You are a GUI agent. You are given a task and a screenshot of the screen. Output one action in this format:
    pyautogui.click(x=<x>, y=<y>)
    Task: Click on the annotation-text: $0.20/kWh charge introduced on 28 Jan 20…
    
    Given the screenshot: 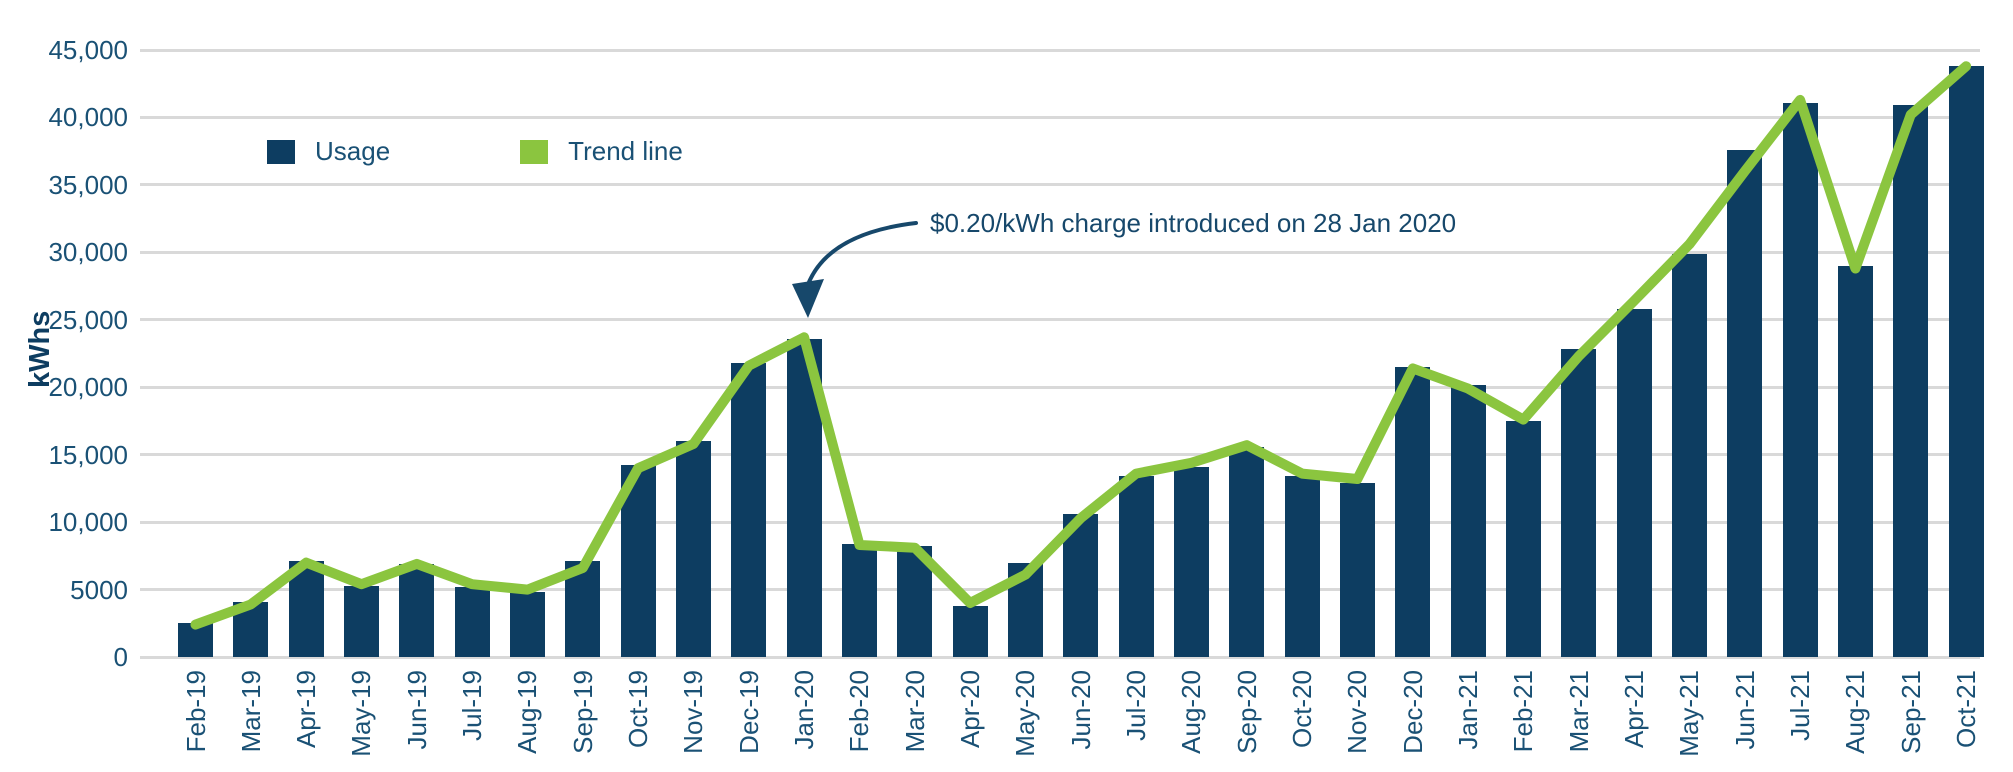 What is the action you would take?
    pyautogui.click(x=1193, y=223)
    